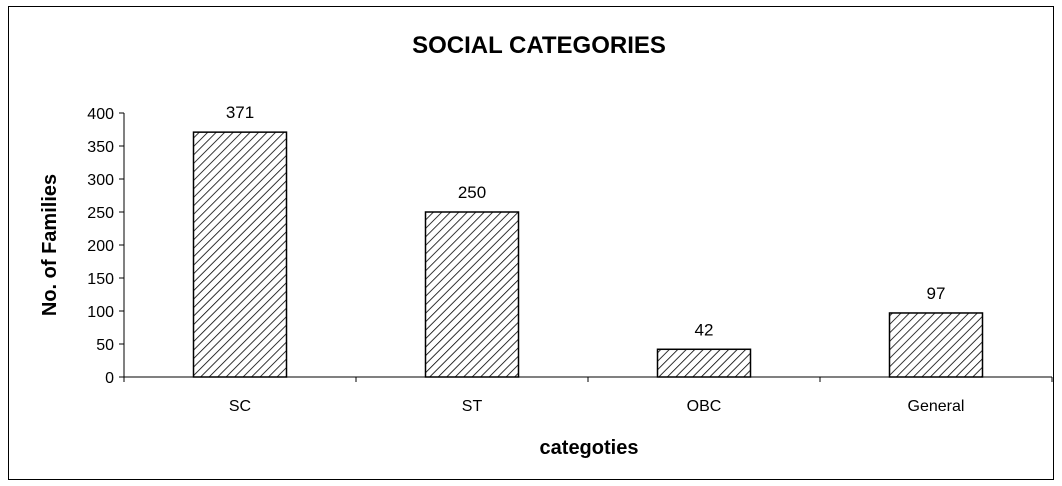 Image resolution: width=1062 pixels, height=486 pixels. What do you see at coordinates (100, 180) in the screenshot?
I see `y-tick-label: 300` at bounding box center [100, 180].